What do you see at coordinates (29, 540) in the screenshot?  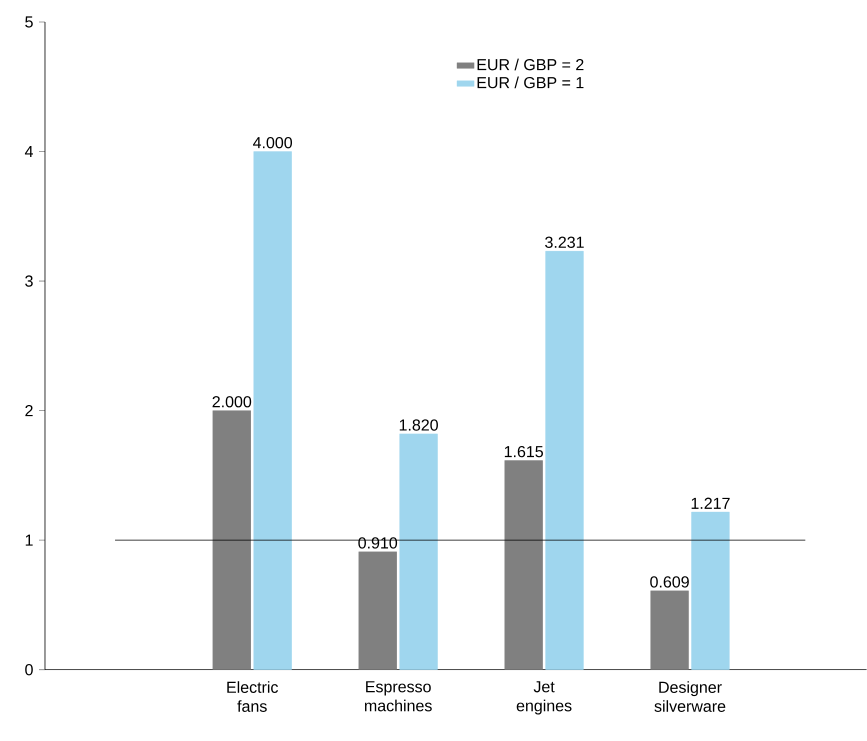 I see `y-tick-label: 1` at bounding box center [29, 540].